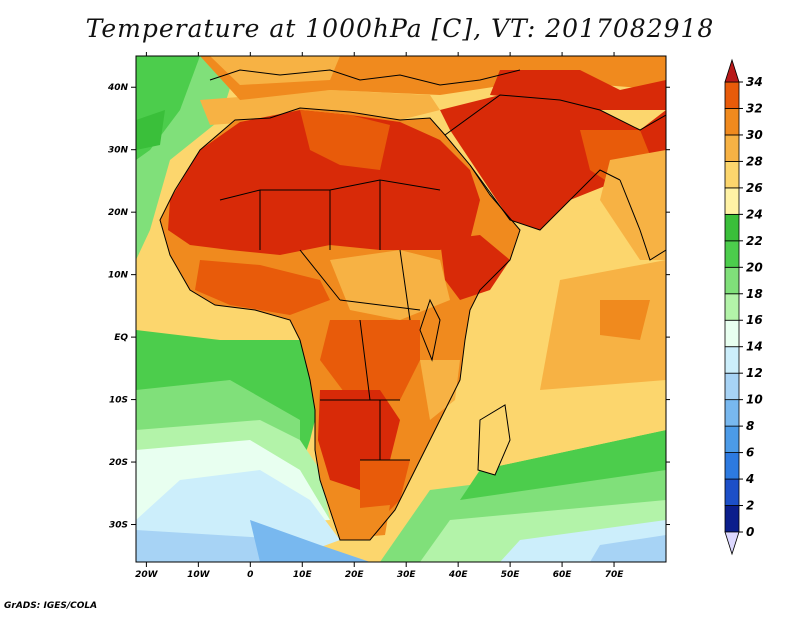  What do you see at coordinates (118, 401) in the screenshot?
I see `lat-tick-label: 10S` at bounding box center [118, 401].